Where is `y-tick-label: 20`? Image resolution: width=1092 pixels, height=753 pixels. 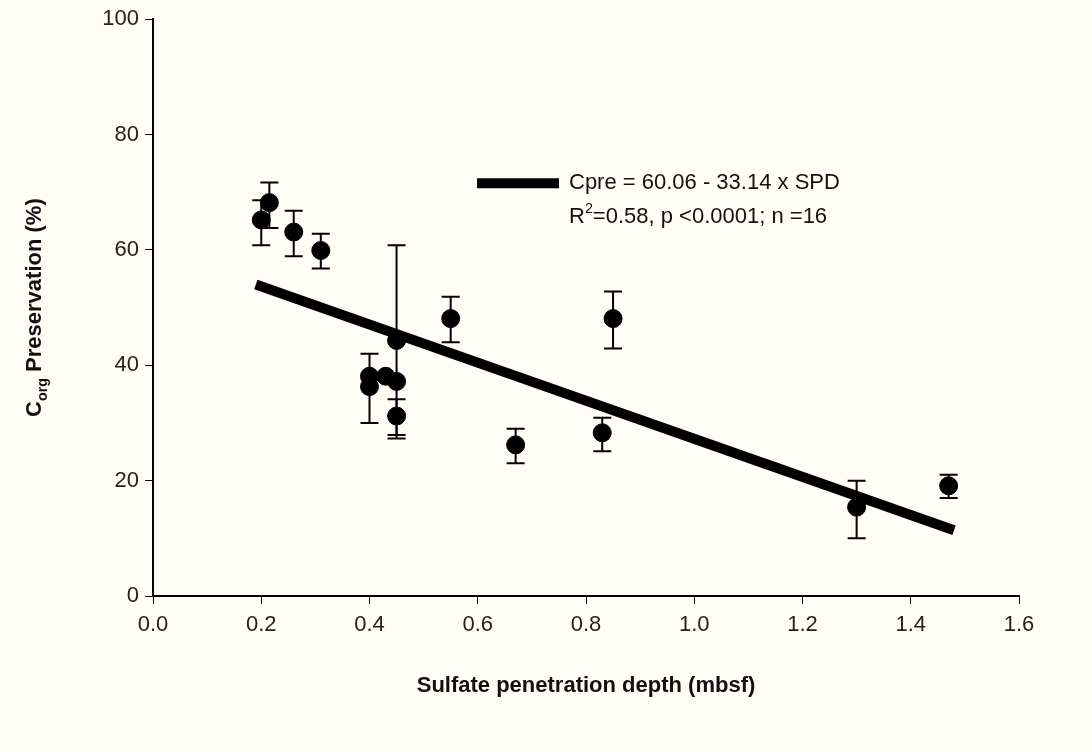
y-tick-label: 20 is located at coordinates (126, 479).